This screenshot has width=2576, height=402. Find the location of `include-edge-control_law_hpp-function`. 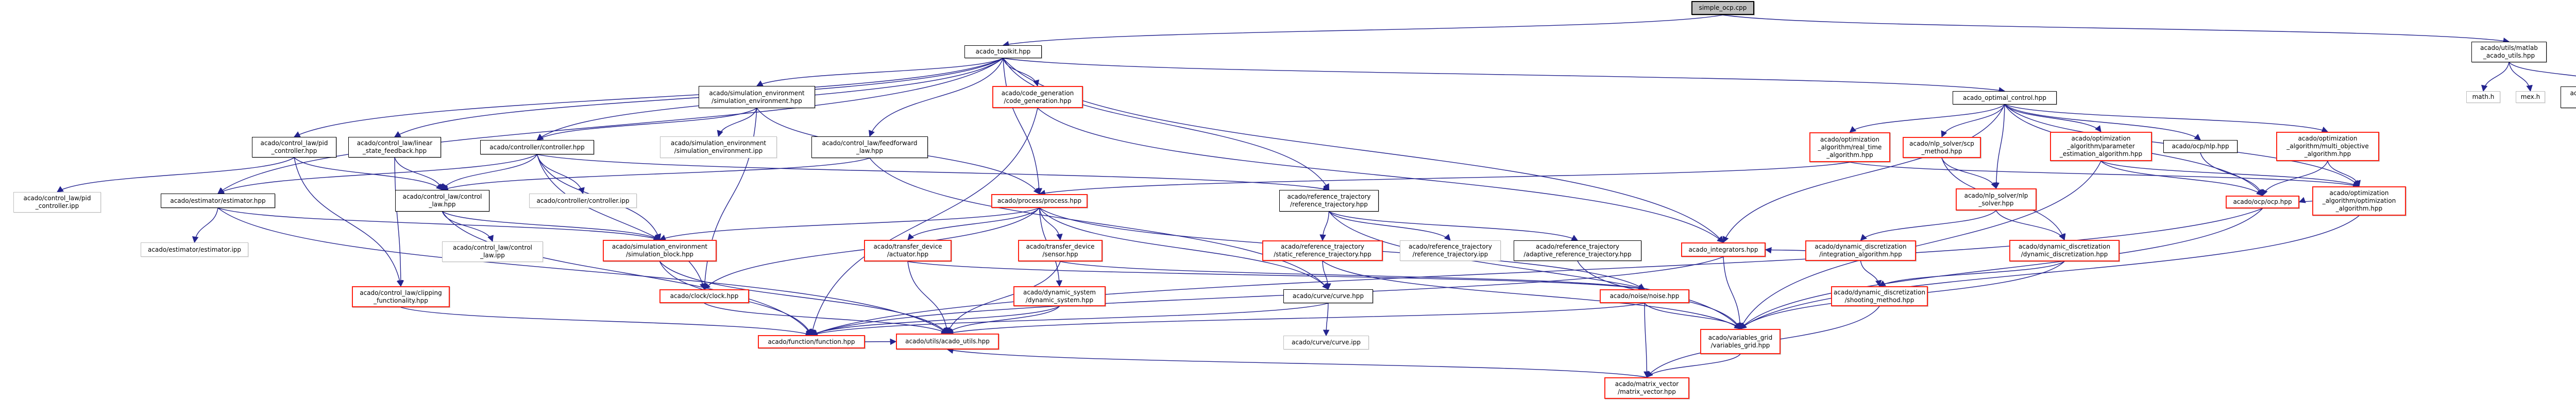

include-edge-control_law_hpp-function is located at coordinates (627, 274).